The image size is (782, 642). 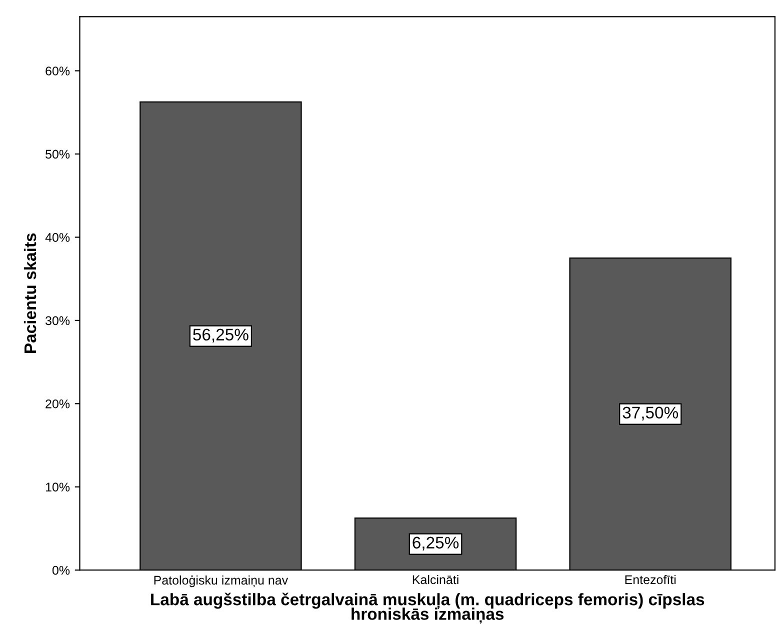 I want to click on y-tick-label: 0%, so click(x=61, y=570).